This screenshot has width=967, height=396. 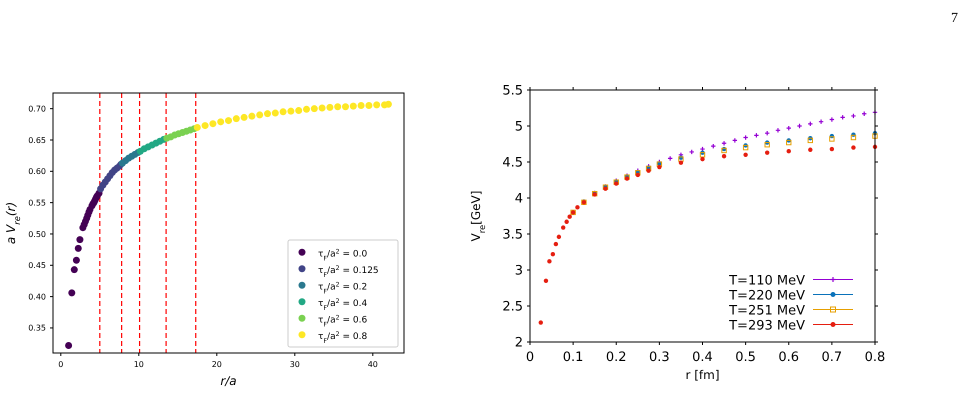 I want to click on x-tick-label: 0.3, so click(x=659, y=357).